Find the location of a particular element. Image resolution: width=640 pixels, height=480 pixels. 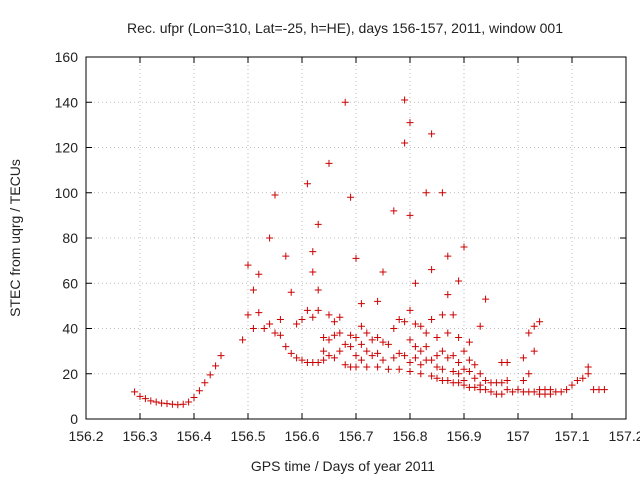

x-tick-label: 156.7 is located at coordinates (355, 436).